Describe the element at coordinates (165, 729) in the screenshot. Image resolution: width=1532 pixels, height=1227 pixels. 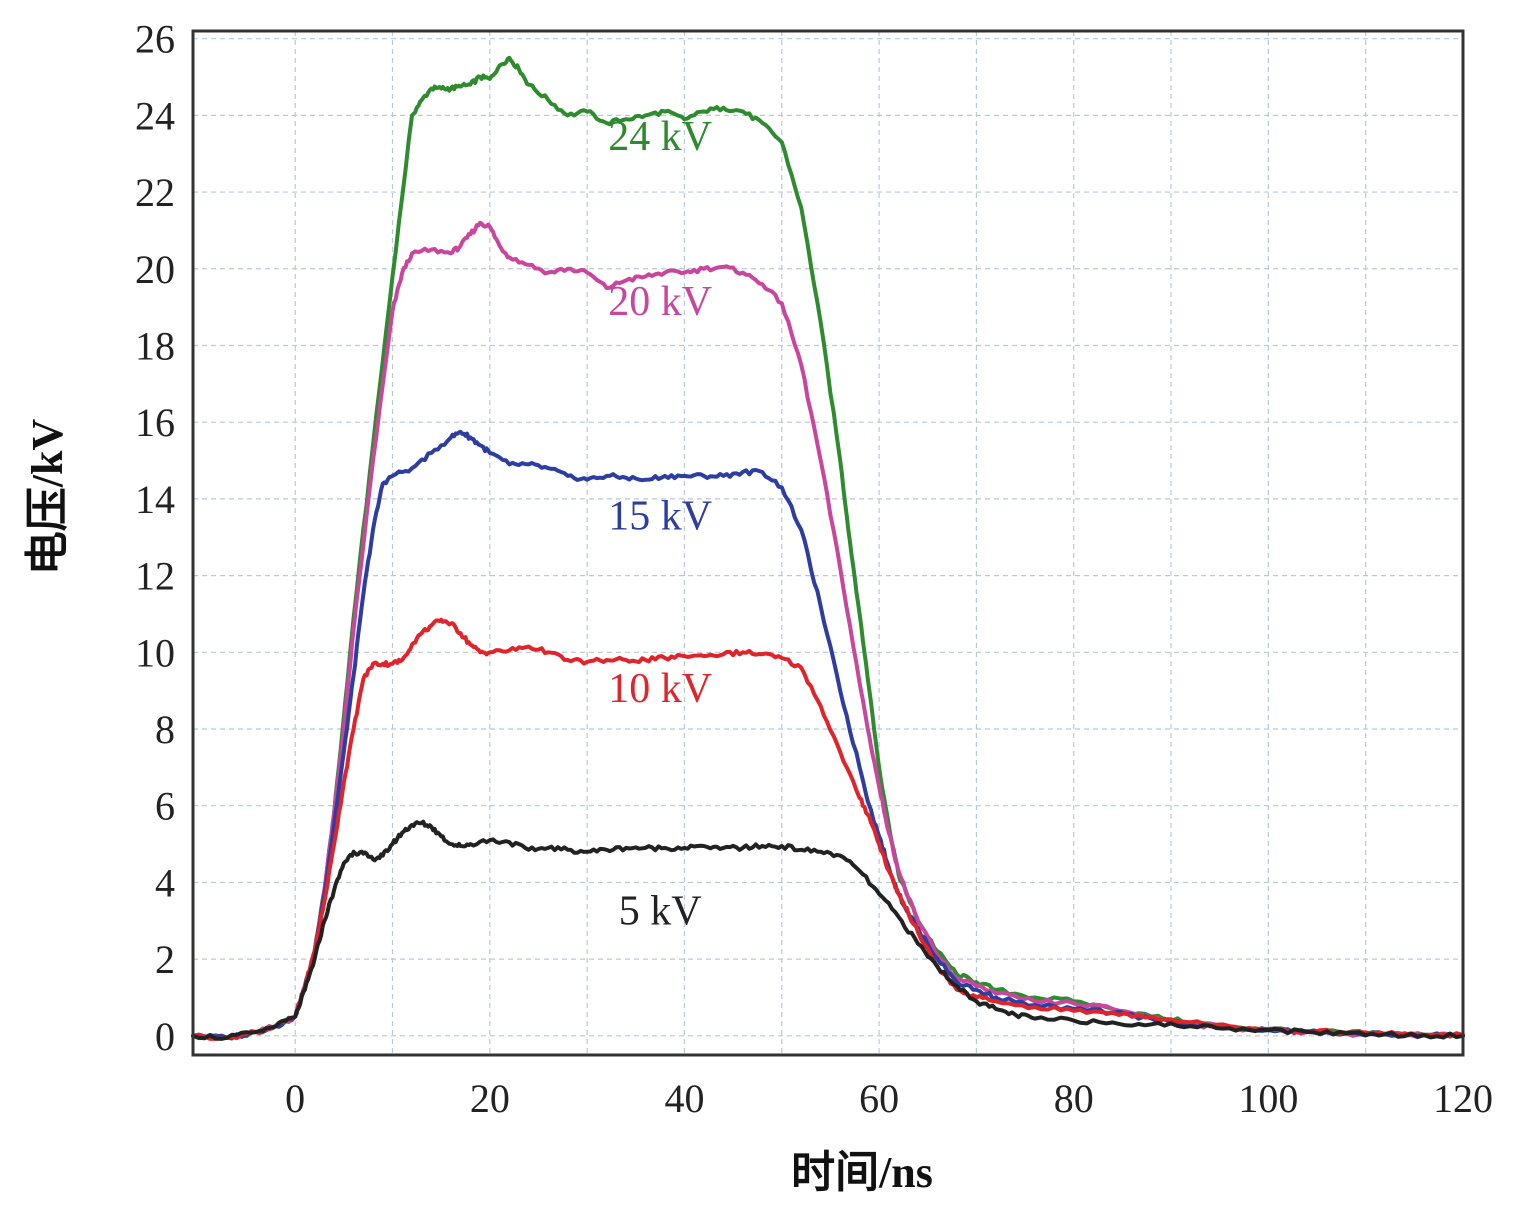
I see `y-tick-label: 8` at that location.